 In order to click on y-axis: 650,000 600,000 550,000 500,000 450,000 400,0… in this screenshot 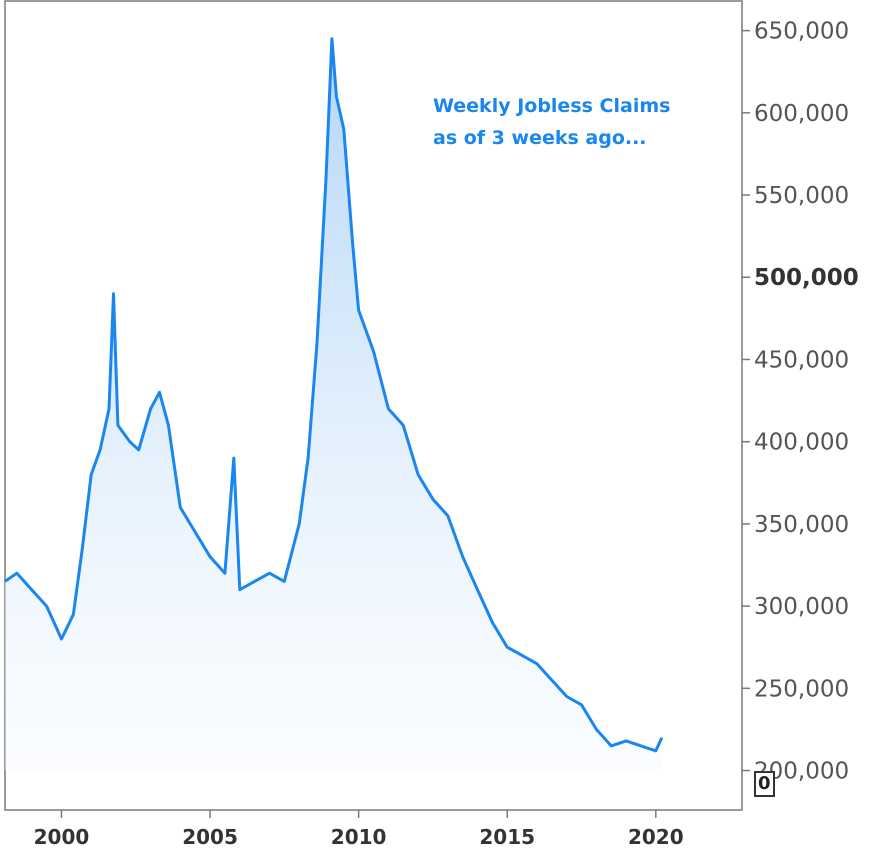, I will do `click(800, 402)`.